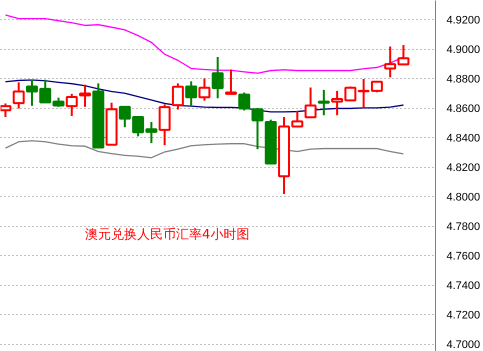 This screenshot has height=351, width=483. Describe the element at coordinates (167, 234) in the screenshot. I see `text: 澳元兑换人民币汇率4小时图` at that location.